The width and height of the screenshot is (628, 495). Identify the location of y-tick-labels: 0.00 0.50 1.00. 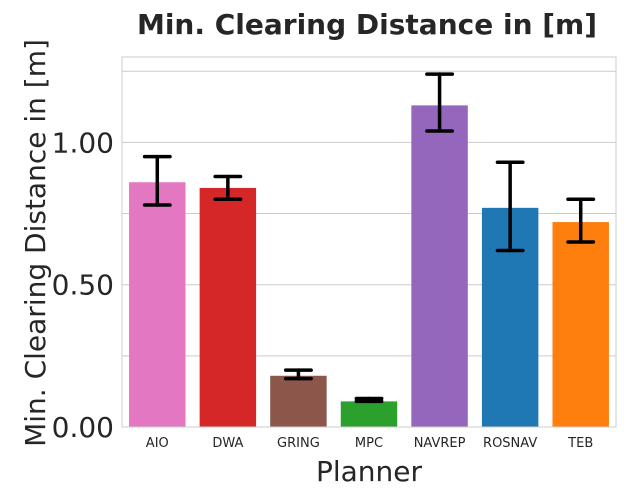
(83, 285).